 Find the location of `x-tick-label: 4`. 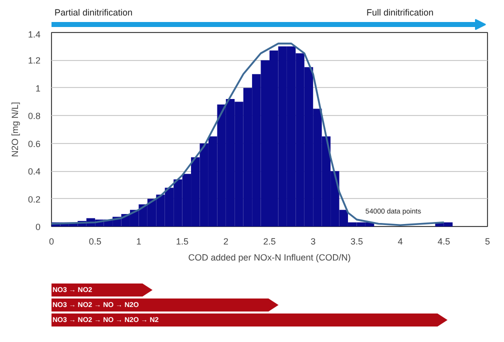

x-tick-label: 4 is located at coordinates (400, 241).